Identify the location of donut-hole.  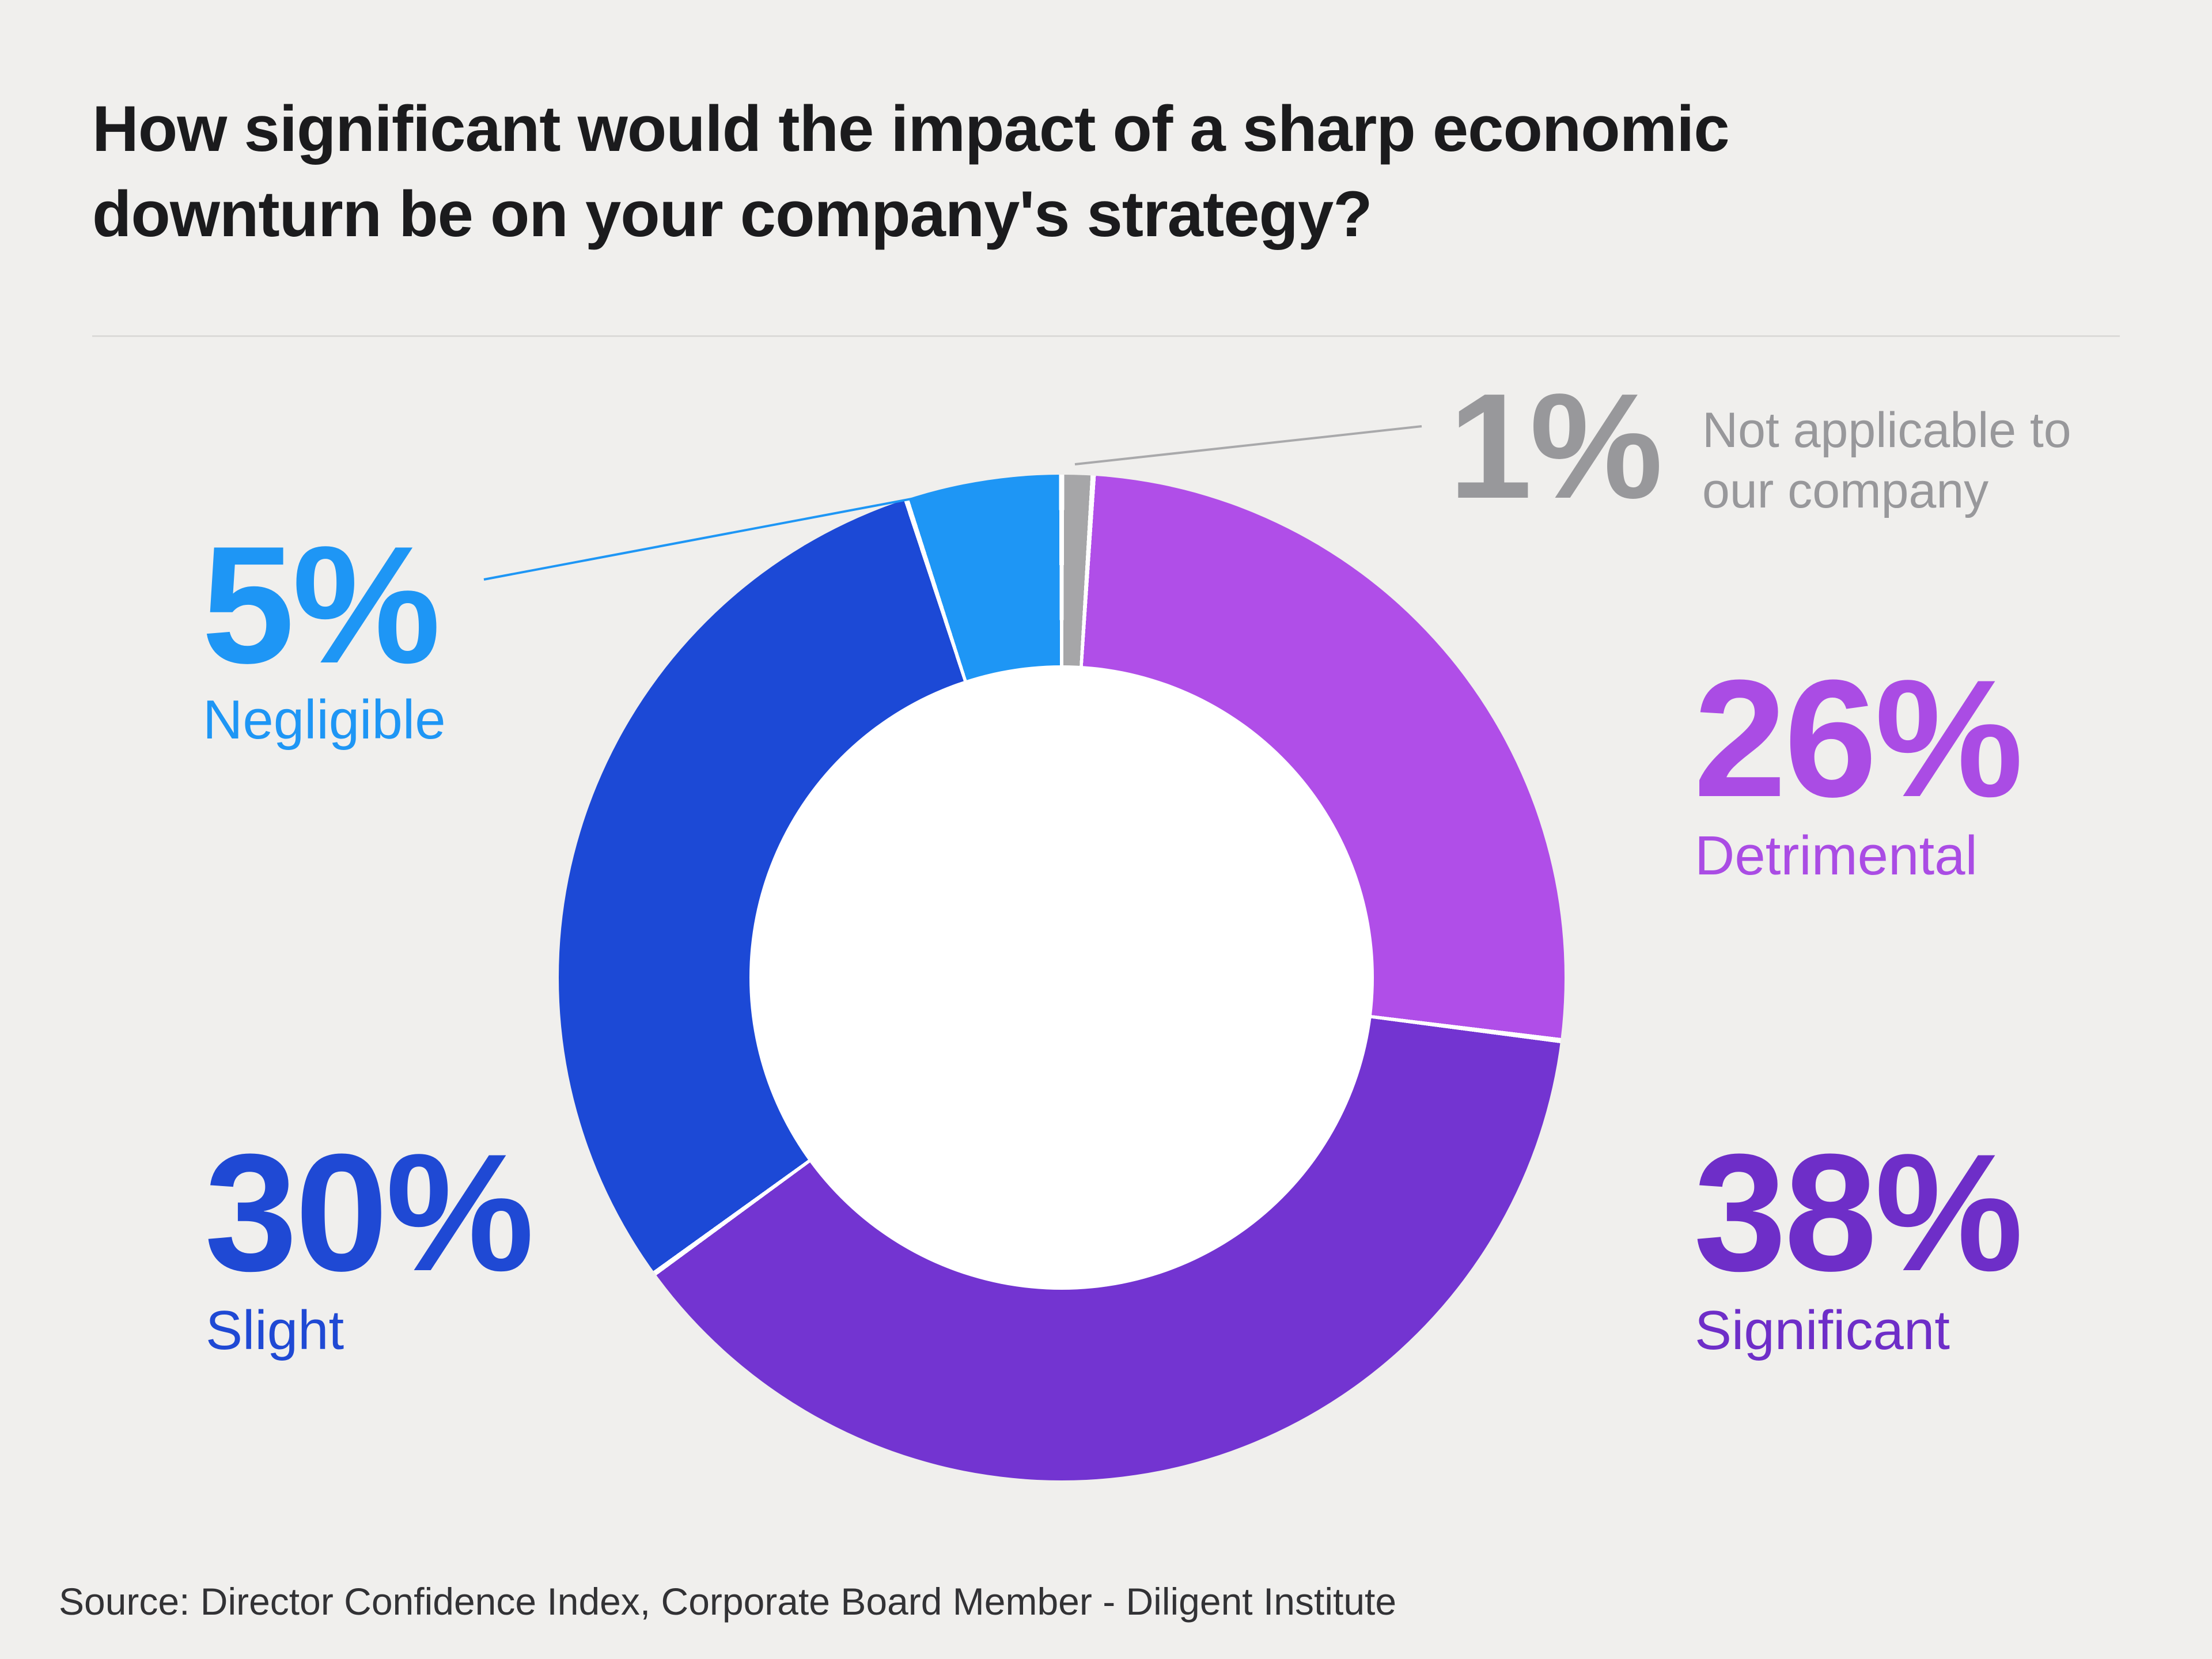
(1061, 977).